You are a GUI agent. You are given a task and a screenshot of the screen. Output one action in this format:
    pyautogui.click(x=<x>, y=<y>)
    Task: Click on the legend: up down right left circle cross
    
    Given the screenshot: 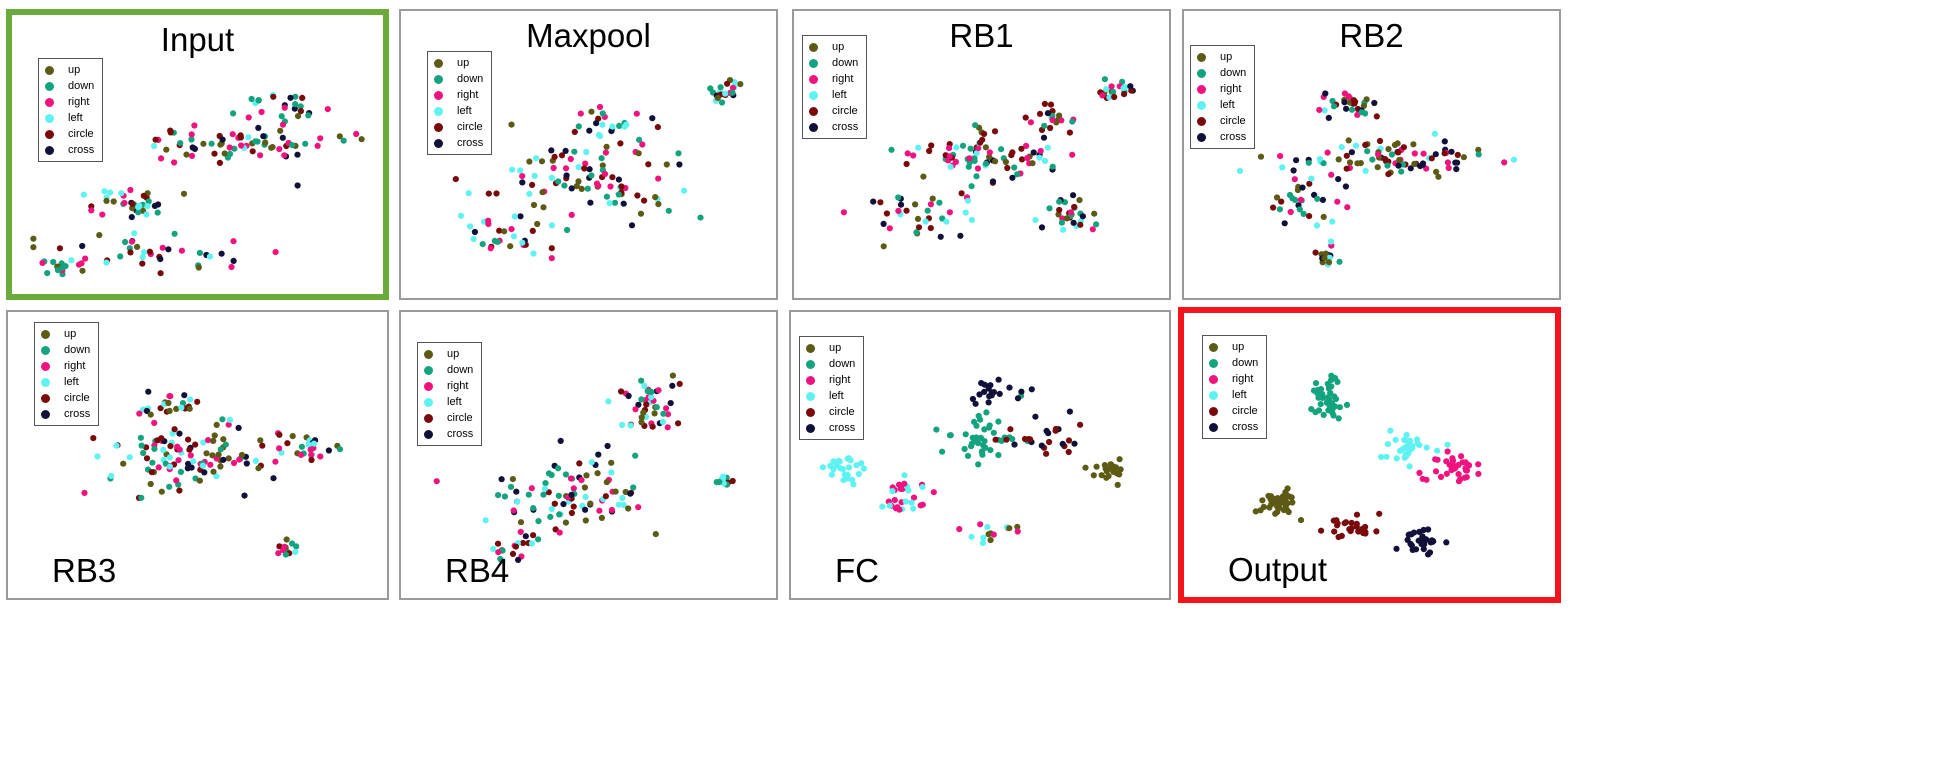 What is the action you would take?
    pyautogui.click(x=71, y=110)
    